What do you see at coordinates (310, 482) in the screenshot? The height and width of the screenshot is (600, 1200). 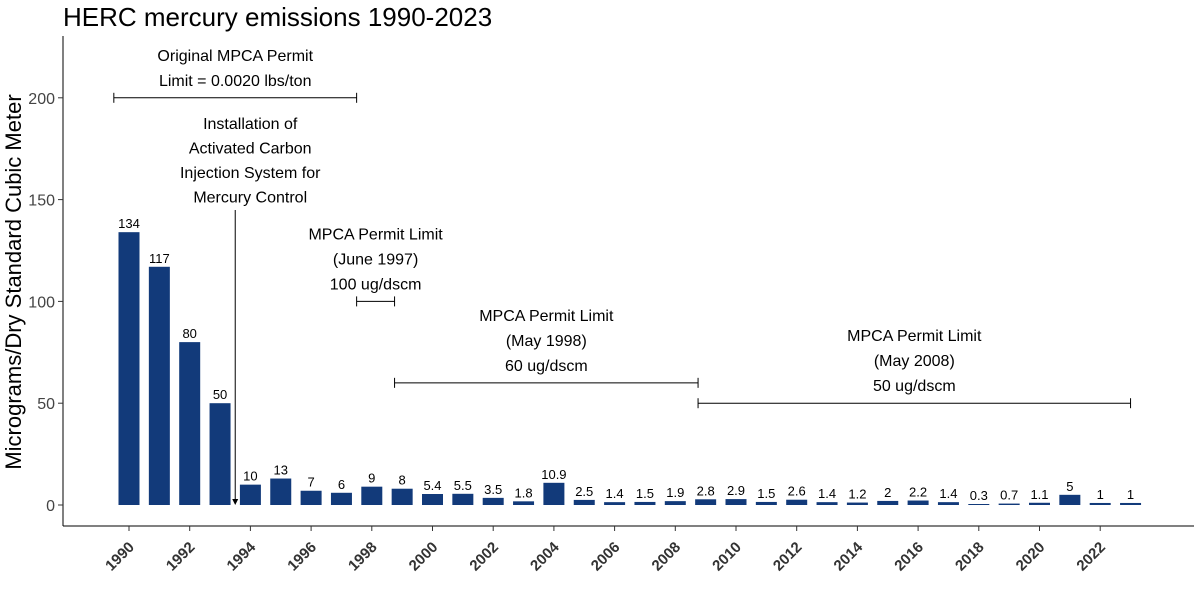 I see `bar-value-label-1996: 7` at bounding box center [310, 482].